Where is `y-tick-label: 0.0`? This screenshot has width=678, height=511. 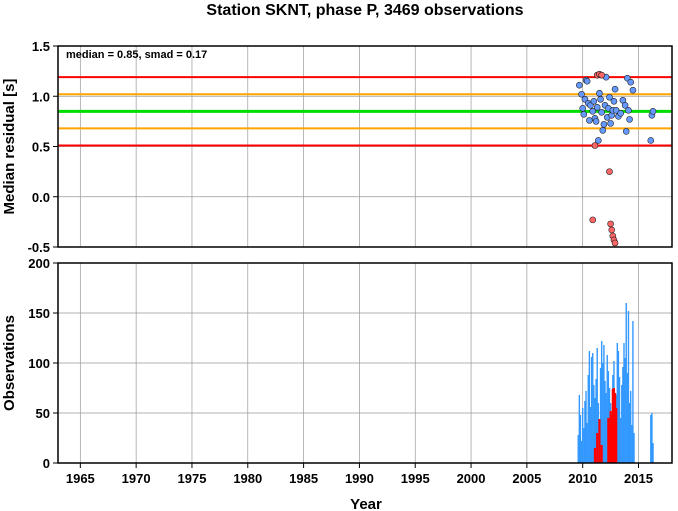 y-tick-label: 0.0 is located at coordinates (41, 197).